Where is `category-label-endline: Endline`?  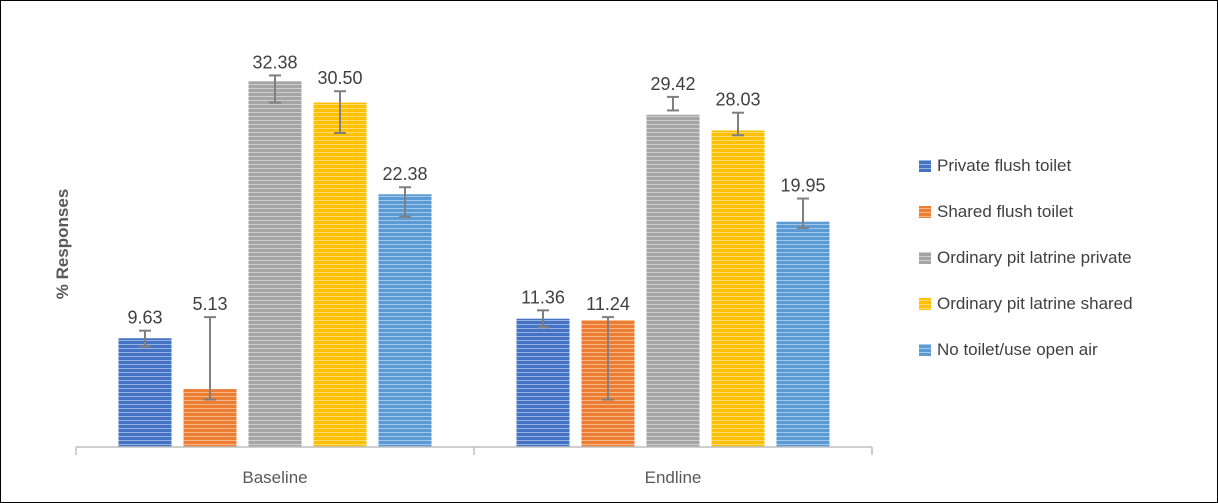 category-label-endline: Endline is located at coordinates (673, 477).